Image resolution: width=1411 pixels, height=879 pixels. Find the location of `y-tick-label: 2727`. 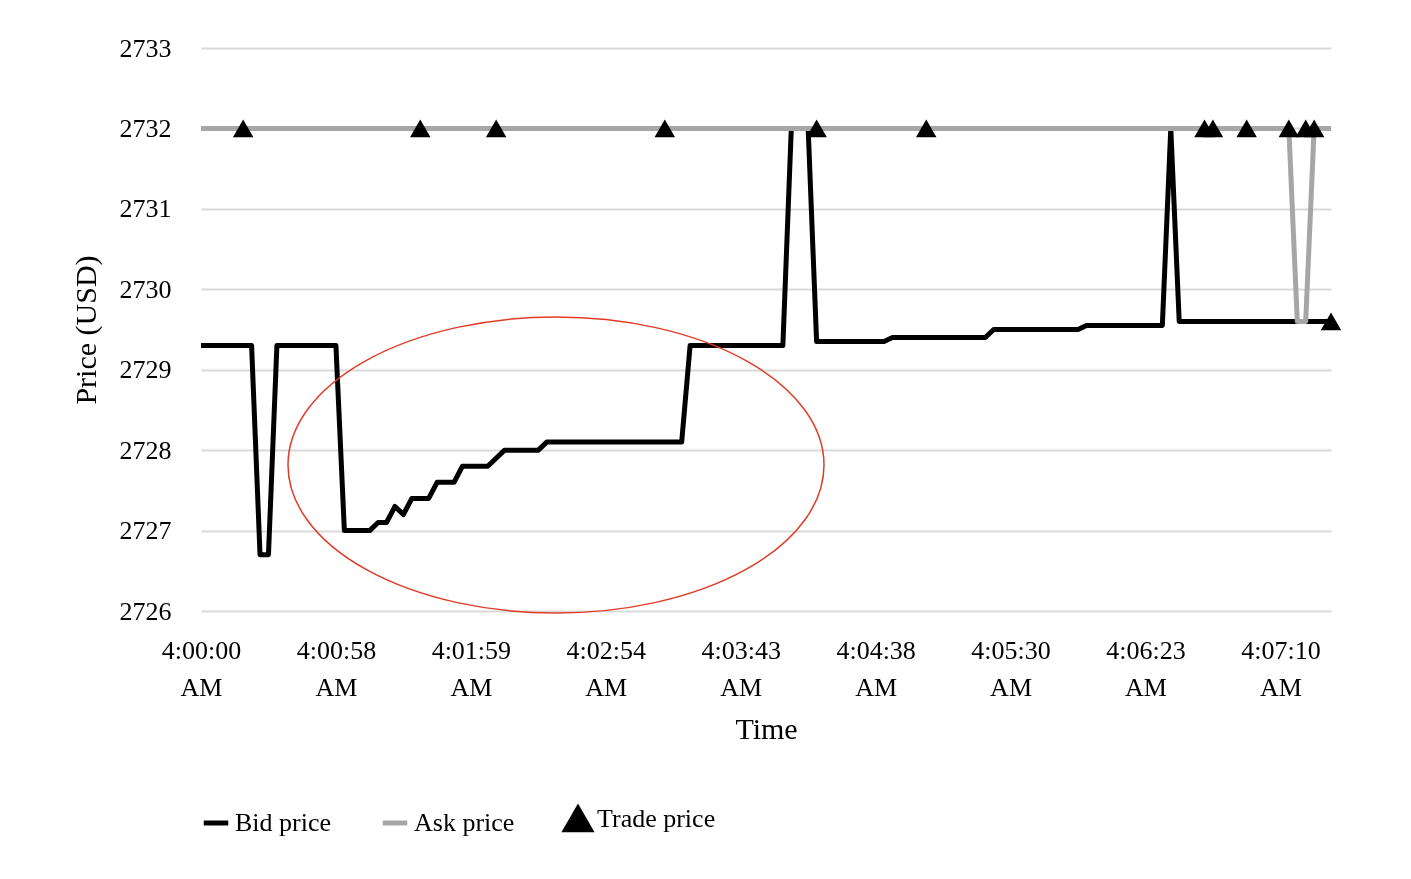

y-tick-label: 2727 is located at coordinates (145, 531).